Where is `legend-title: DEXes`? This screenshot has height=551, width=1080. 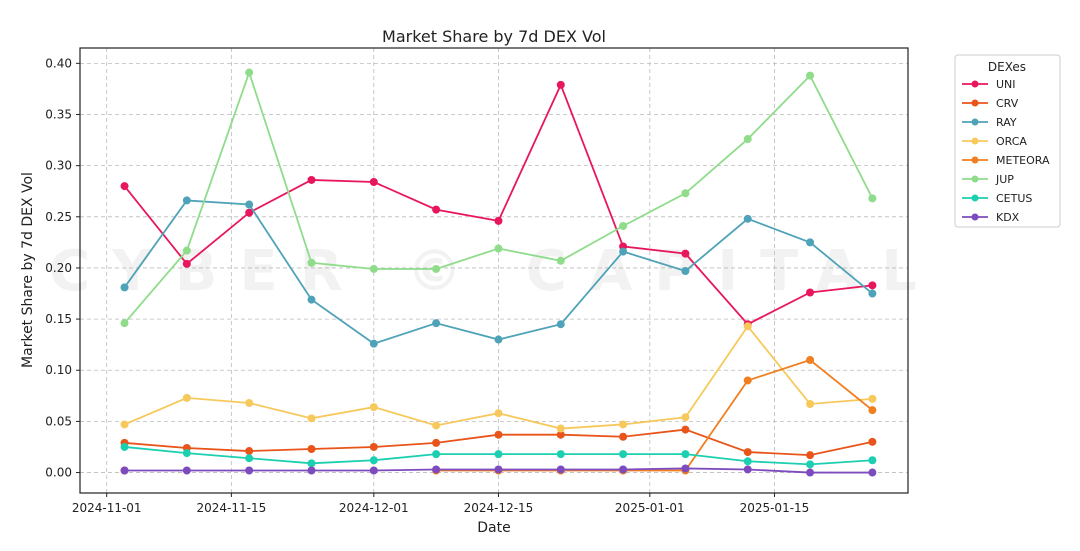
legend-title: DEXes is located at coordinates (1007, 67).